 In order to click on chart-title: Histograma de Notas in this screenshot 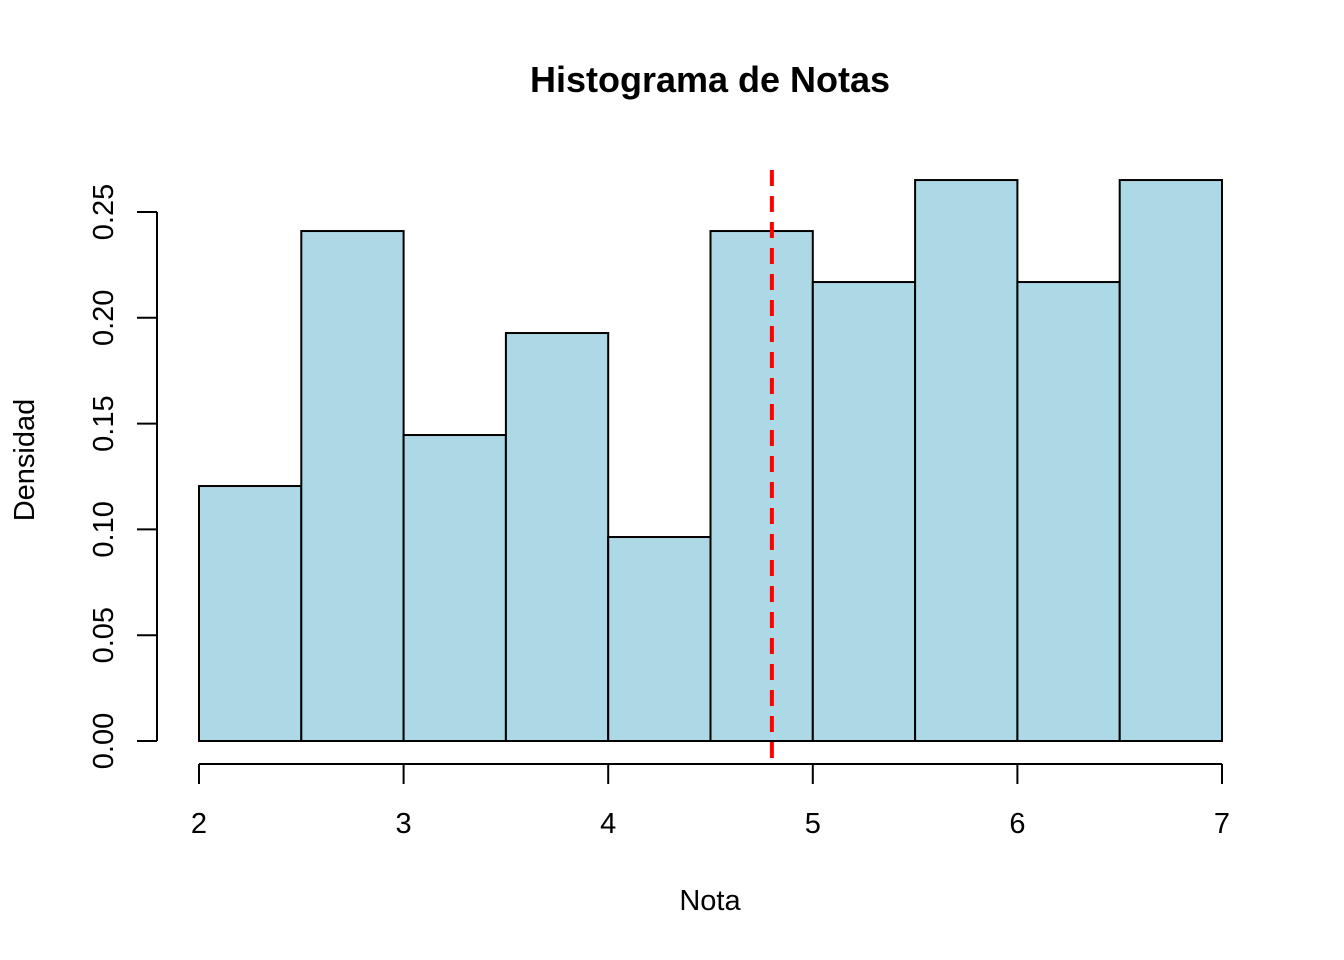, I will do `click(710, 79)`.